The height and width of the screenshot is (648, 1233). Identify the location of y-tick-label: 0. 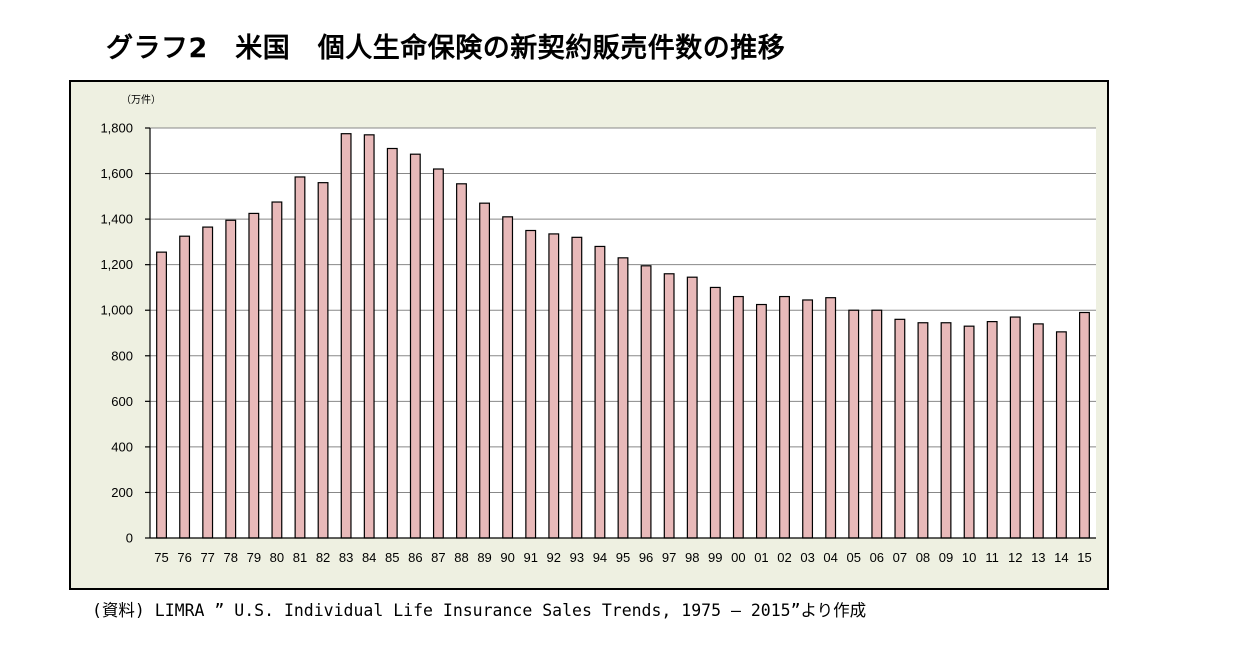
(129, 538).